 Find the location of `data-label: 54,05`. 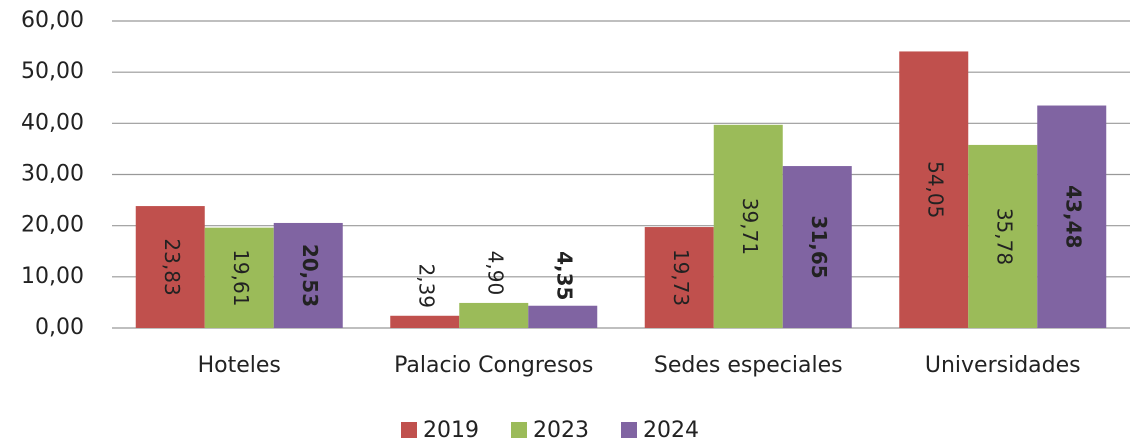

data-label: 54,05 is located at coordinates (935, 189).